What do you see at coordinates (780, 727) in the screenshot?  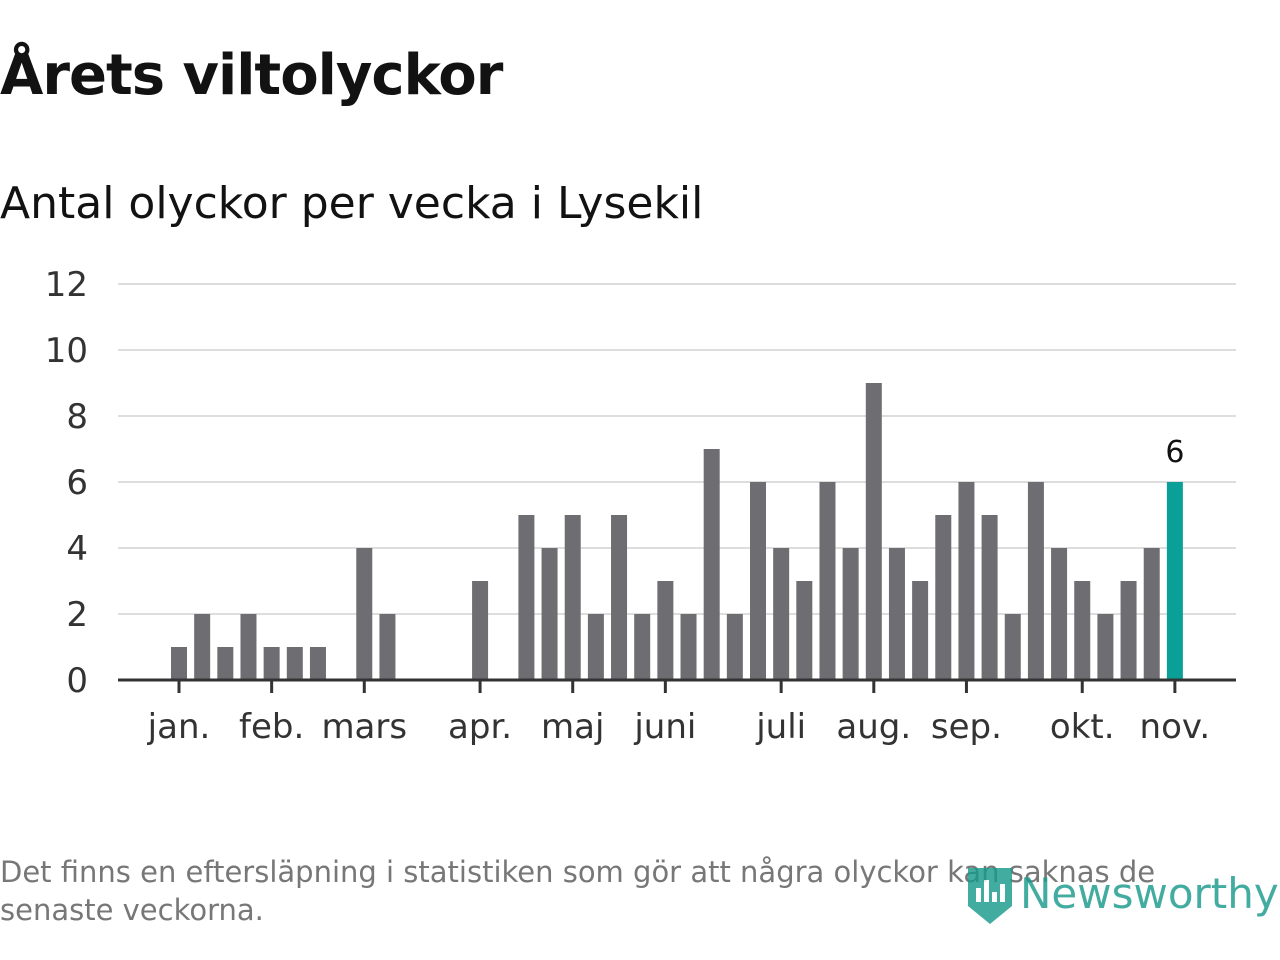 I see `x-tick-label: juli` at bounding box center [780, 727].